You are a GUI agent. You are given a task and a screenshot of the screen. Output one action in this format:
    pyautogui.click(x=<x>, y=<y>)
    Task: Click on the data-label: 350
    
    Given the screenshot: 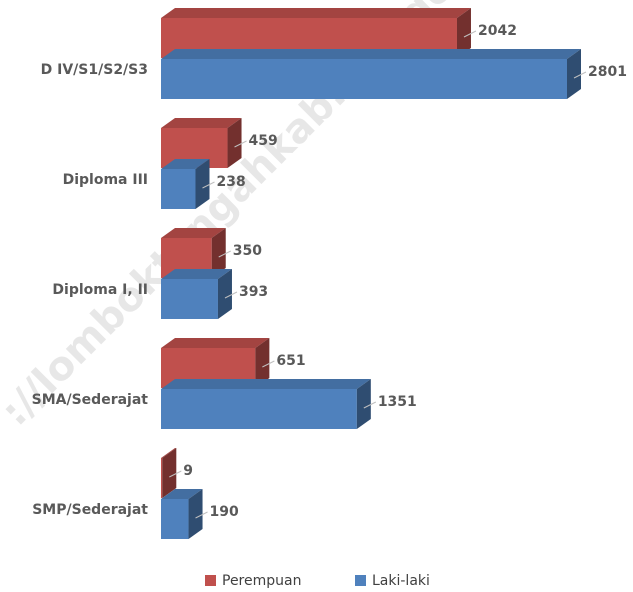 What is the action you would take?
    pyautogui.click(x=247, y=251)
    